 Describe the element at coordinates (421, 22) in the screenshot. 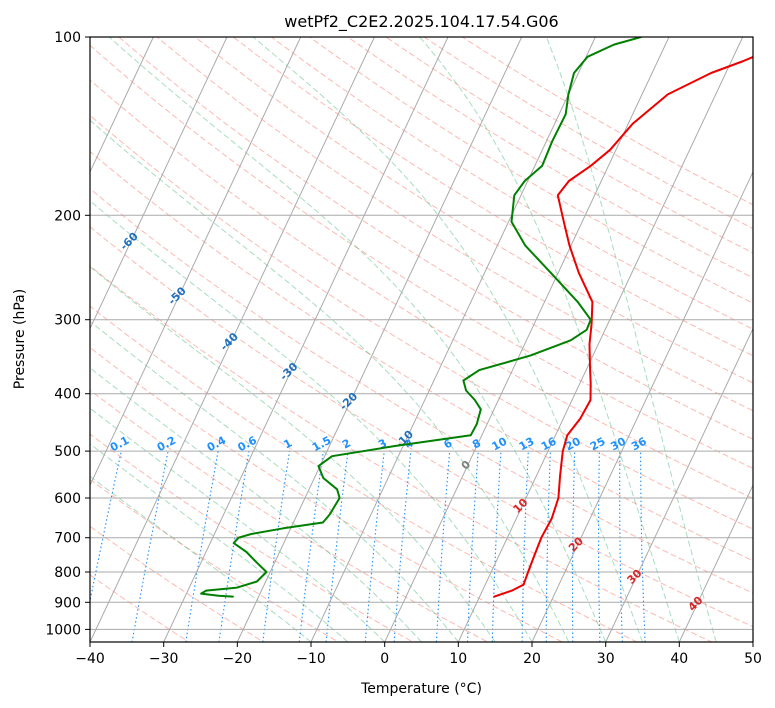

I see `chart-title: wetPf2_C2E2.2025.104.17.54.G06` at that location.